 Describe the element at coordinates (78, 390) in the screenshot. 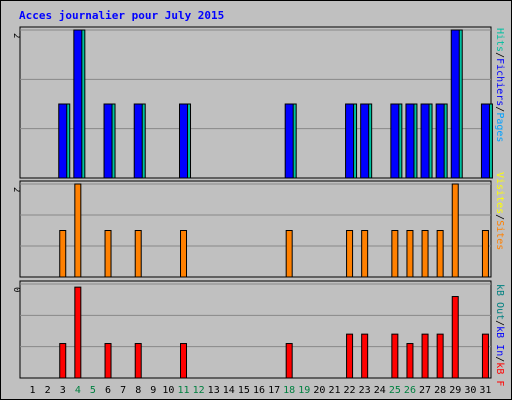

I see `x-label-day: 4` at that location.